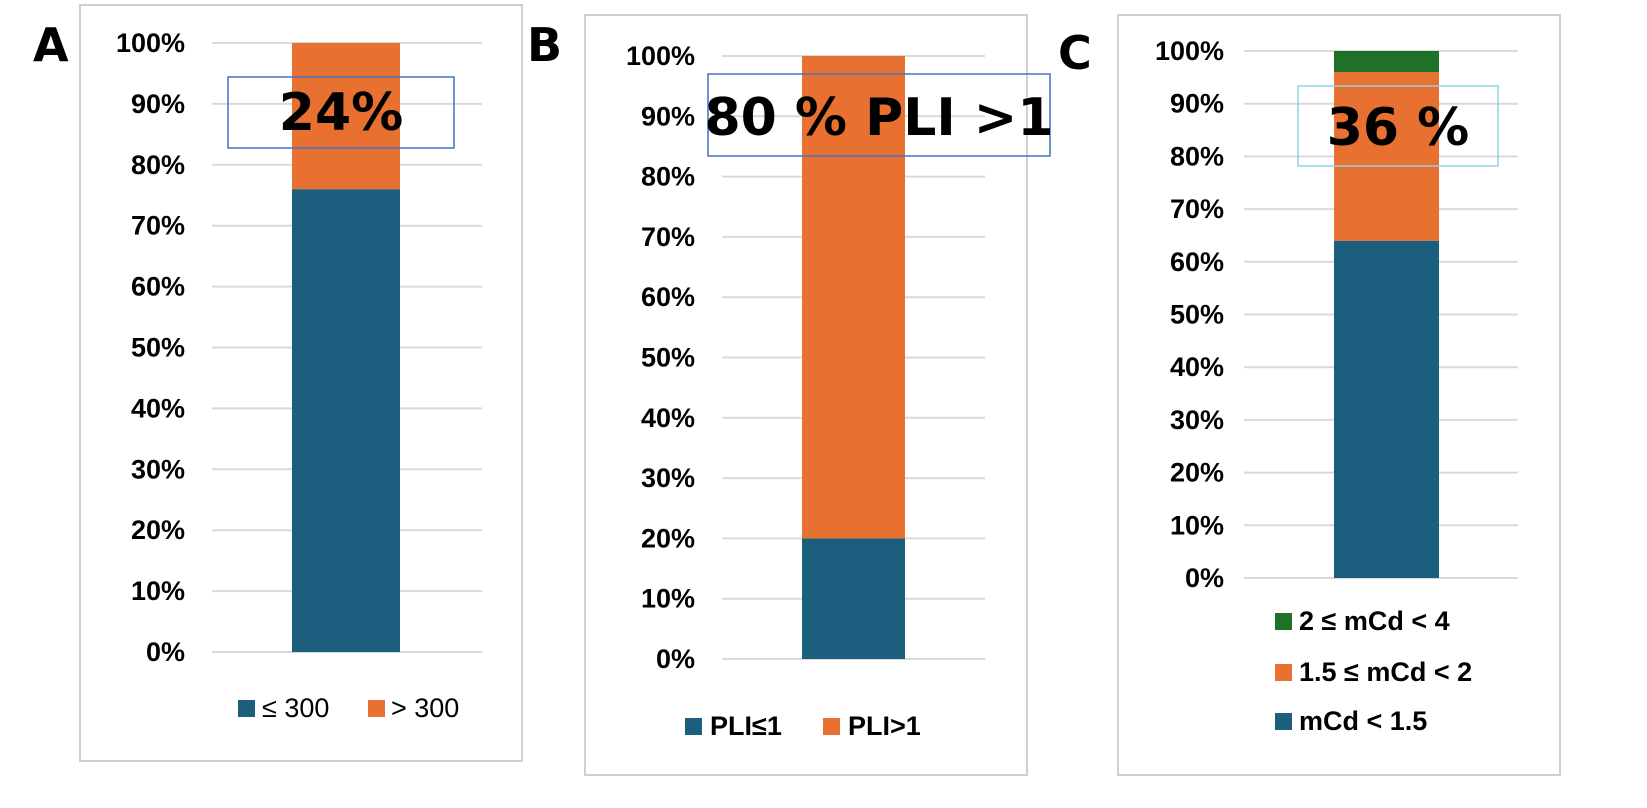  I want to click on callout-text: 36 %, so click(1398, 128).